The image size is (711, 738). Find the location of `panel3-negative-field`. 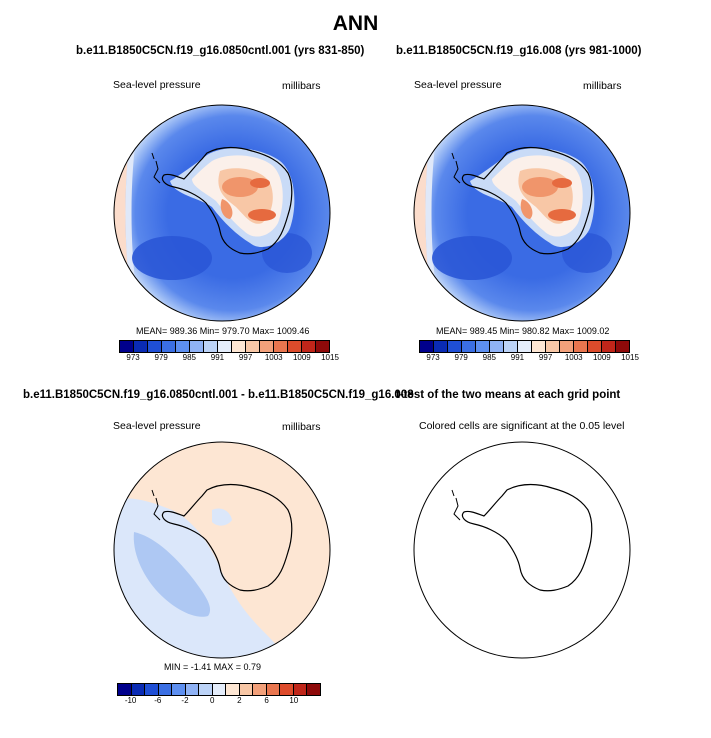

panel3-negative-field is located at coordinates (200, 578).